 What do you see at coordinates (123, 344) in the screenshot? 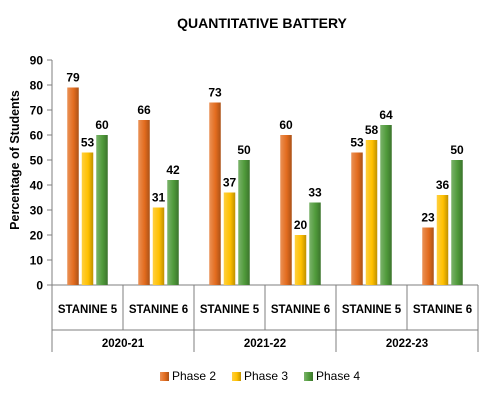
I see `group-label: 2020-21` at bounding box center [123, 344].